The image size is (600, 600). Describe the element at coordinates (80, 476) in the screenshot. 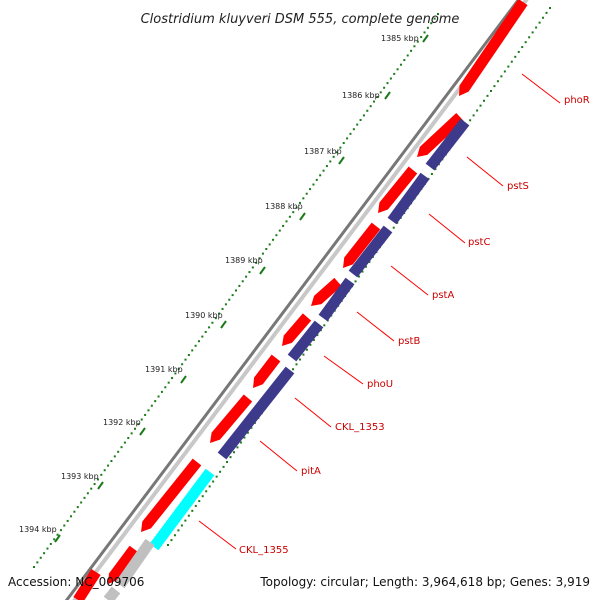

I see `kbp-label: 1393 kbp` at that location.